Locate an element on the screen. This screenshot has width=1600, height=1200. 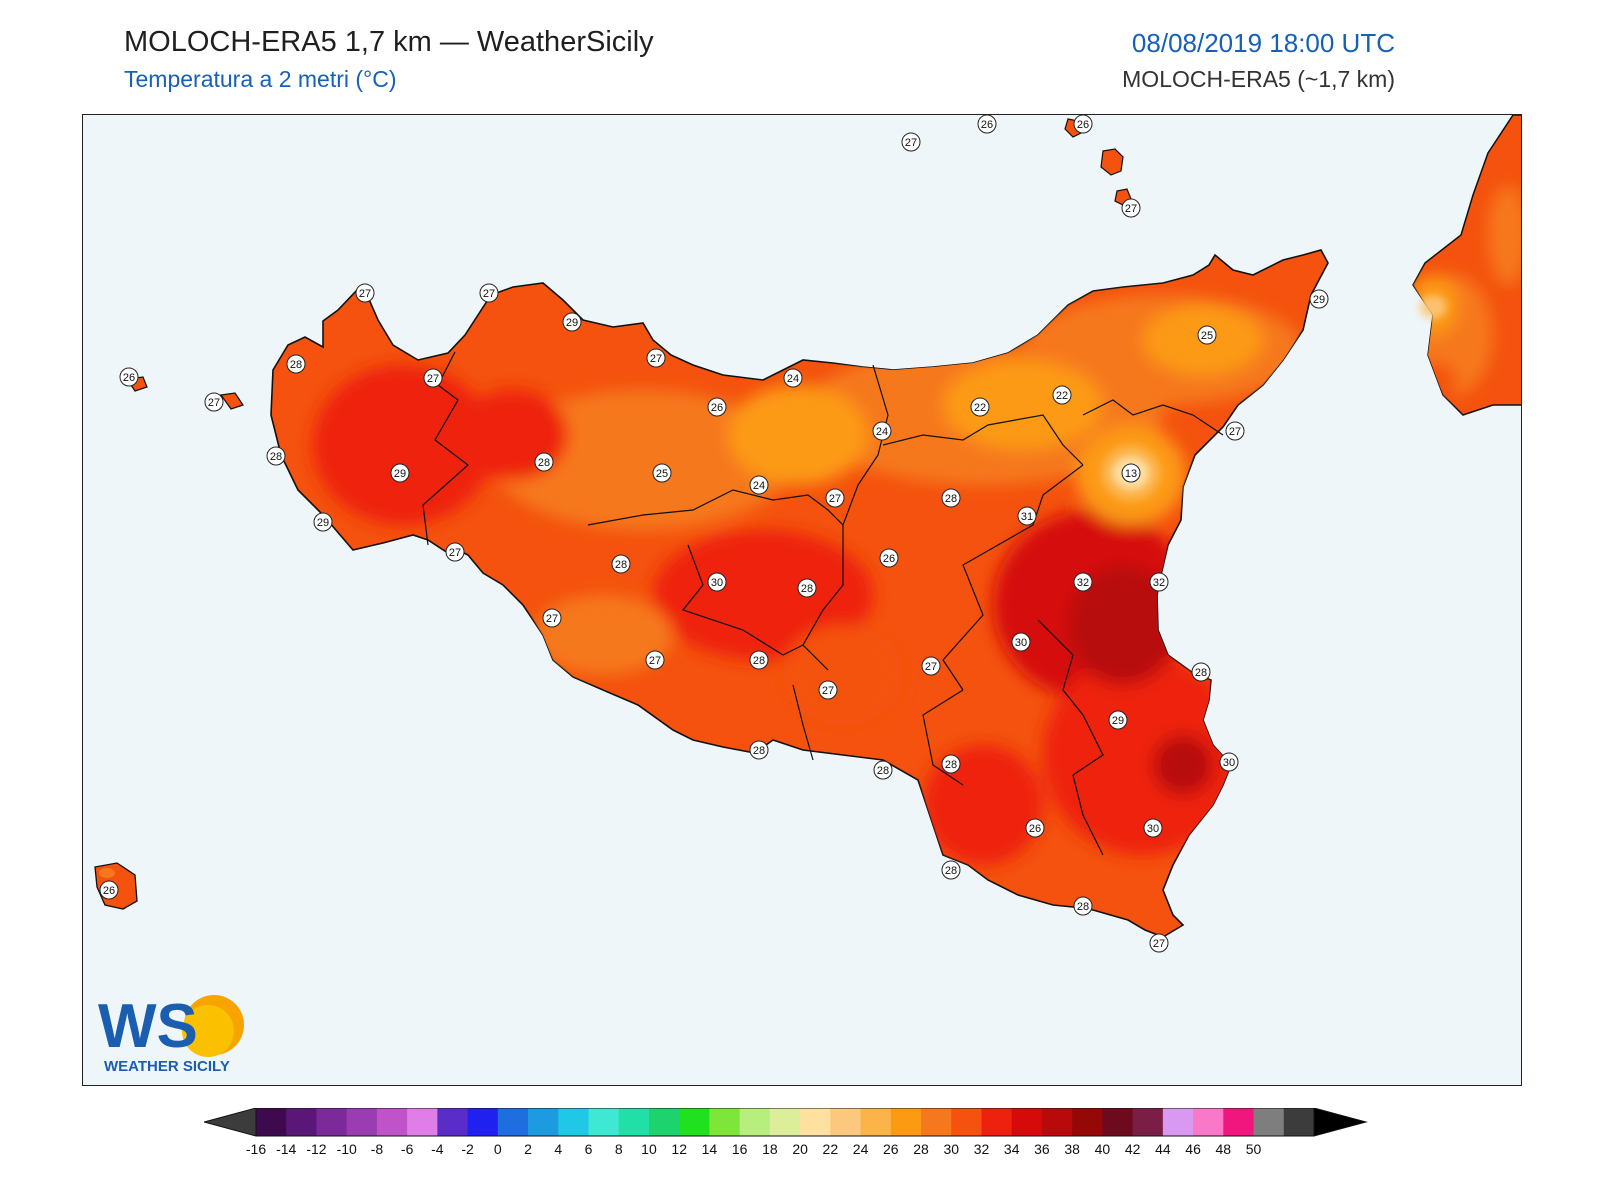
station-value: 31 is located at coordinates (1027, 517).